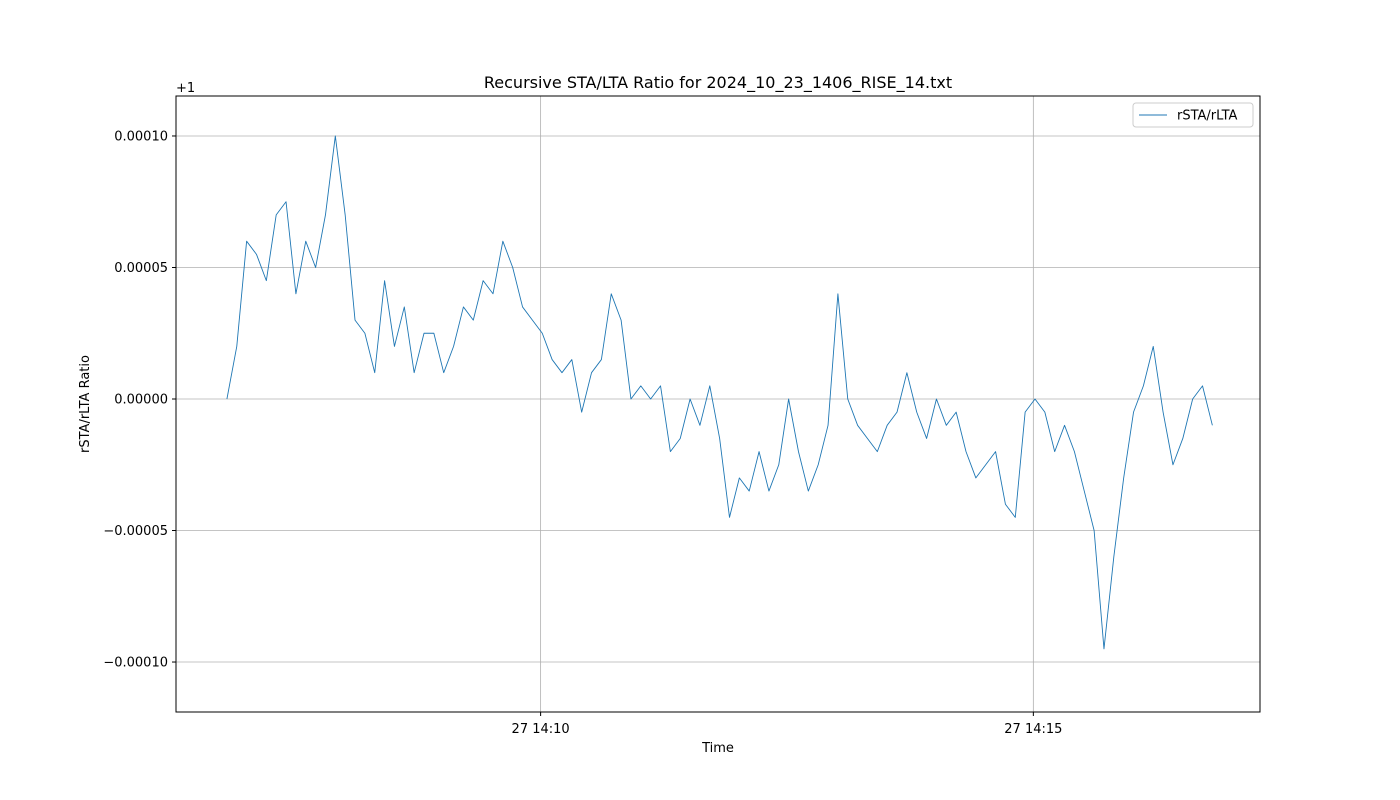  Describe the element at coordinates (141, 400) in the screenshot. I see `y-tick-label: 0.00000` at that location.